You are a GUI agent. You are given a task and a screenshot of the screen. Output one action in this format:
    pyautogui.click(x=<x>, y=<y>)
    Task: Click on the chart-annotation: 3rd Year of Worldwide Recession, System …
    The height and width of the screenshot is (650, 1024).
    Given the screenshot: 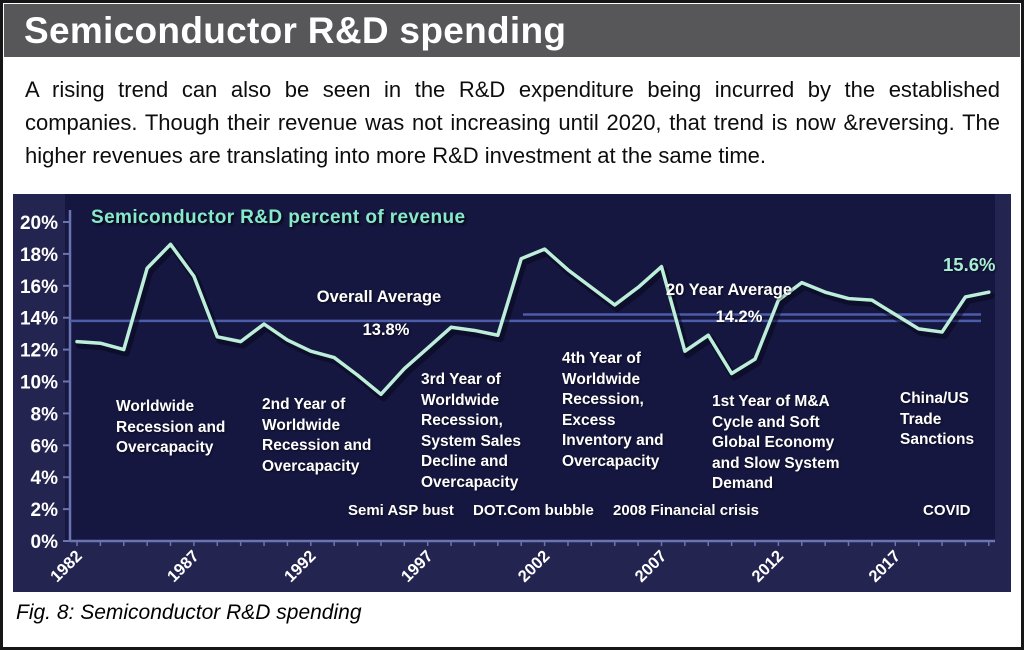 What is the action you would take?
    pyautogui.click(x=471, y=431)
    